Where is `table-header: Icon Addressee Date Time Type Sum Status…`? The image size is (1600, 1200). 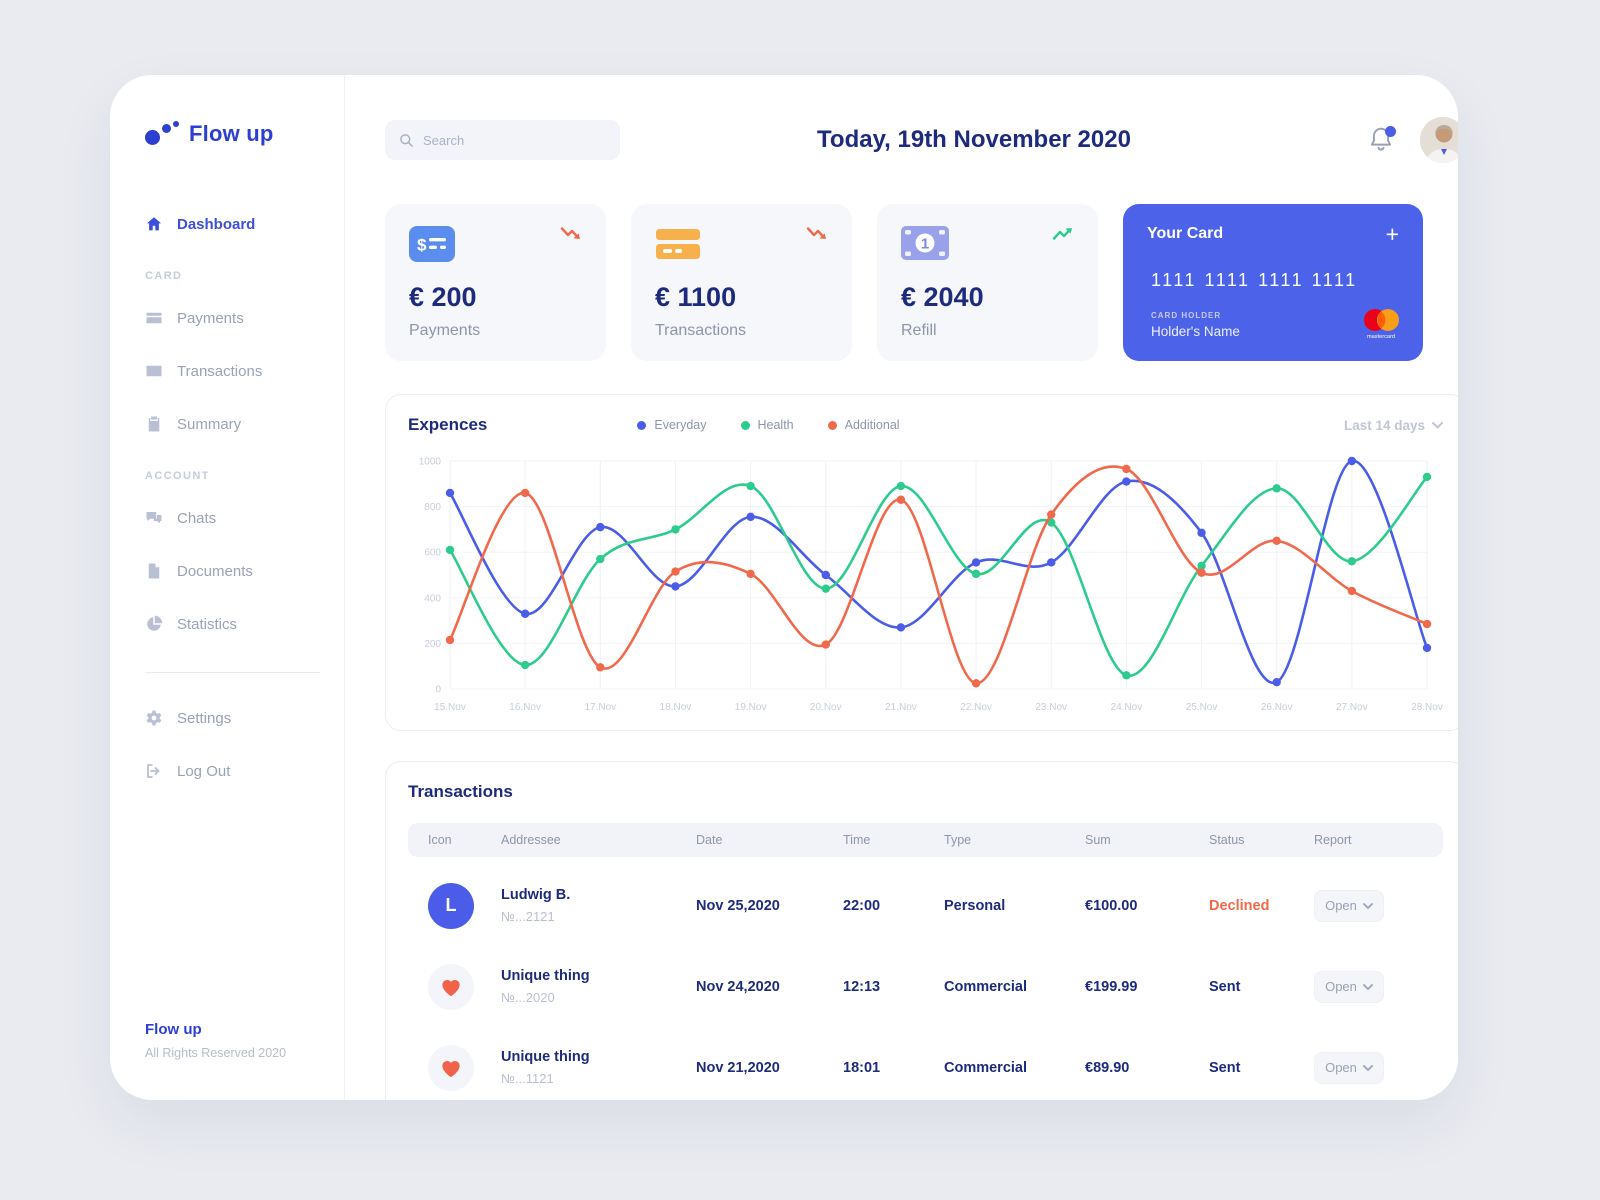 table-header: Icon Addressee Date Time Type Sum Status… is located at coordinates (925, 840).